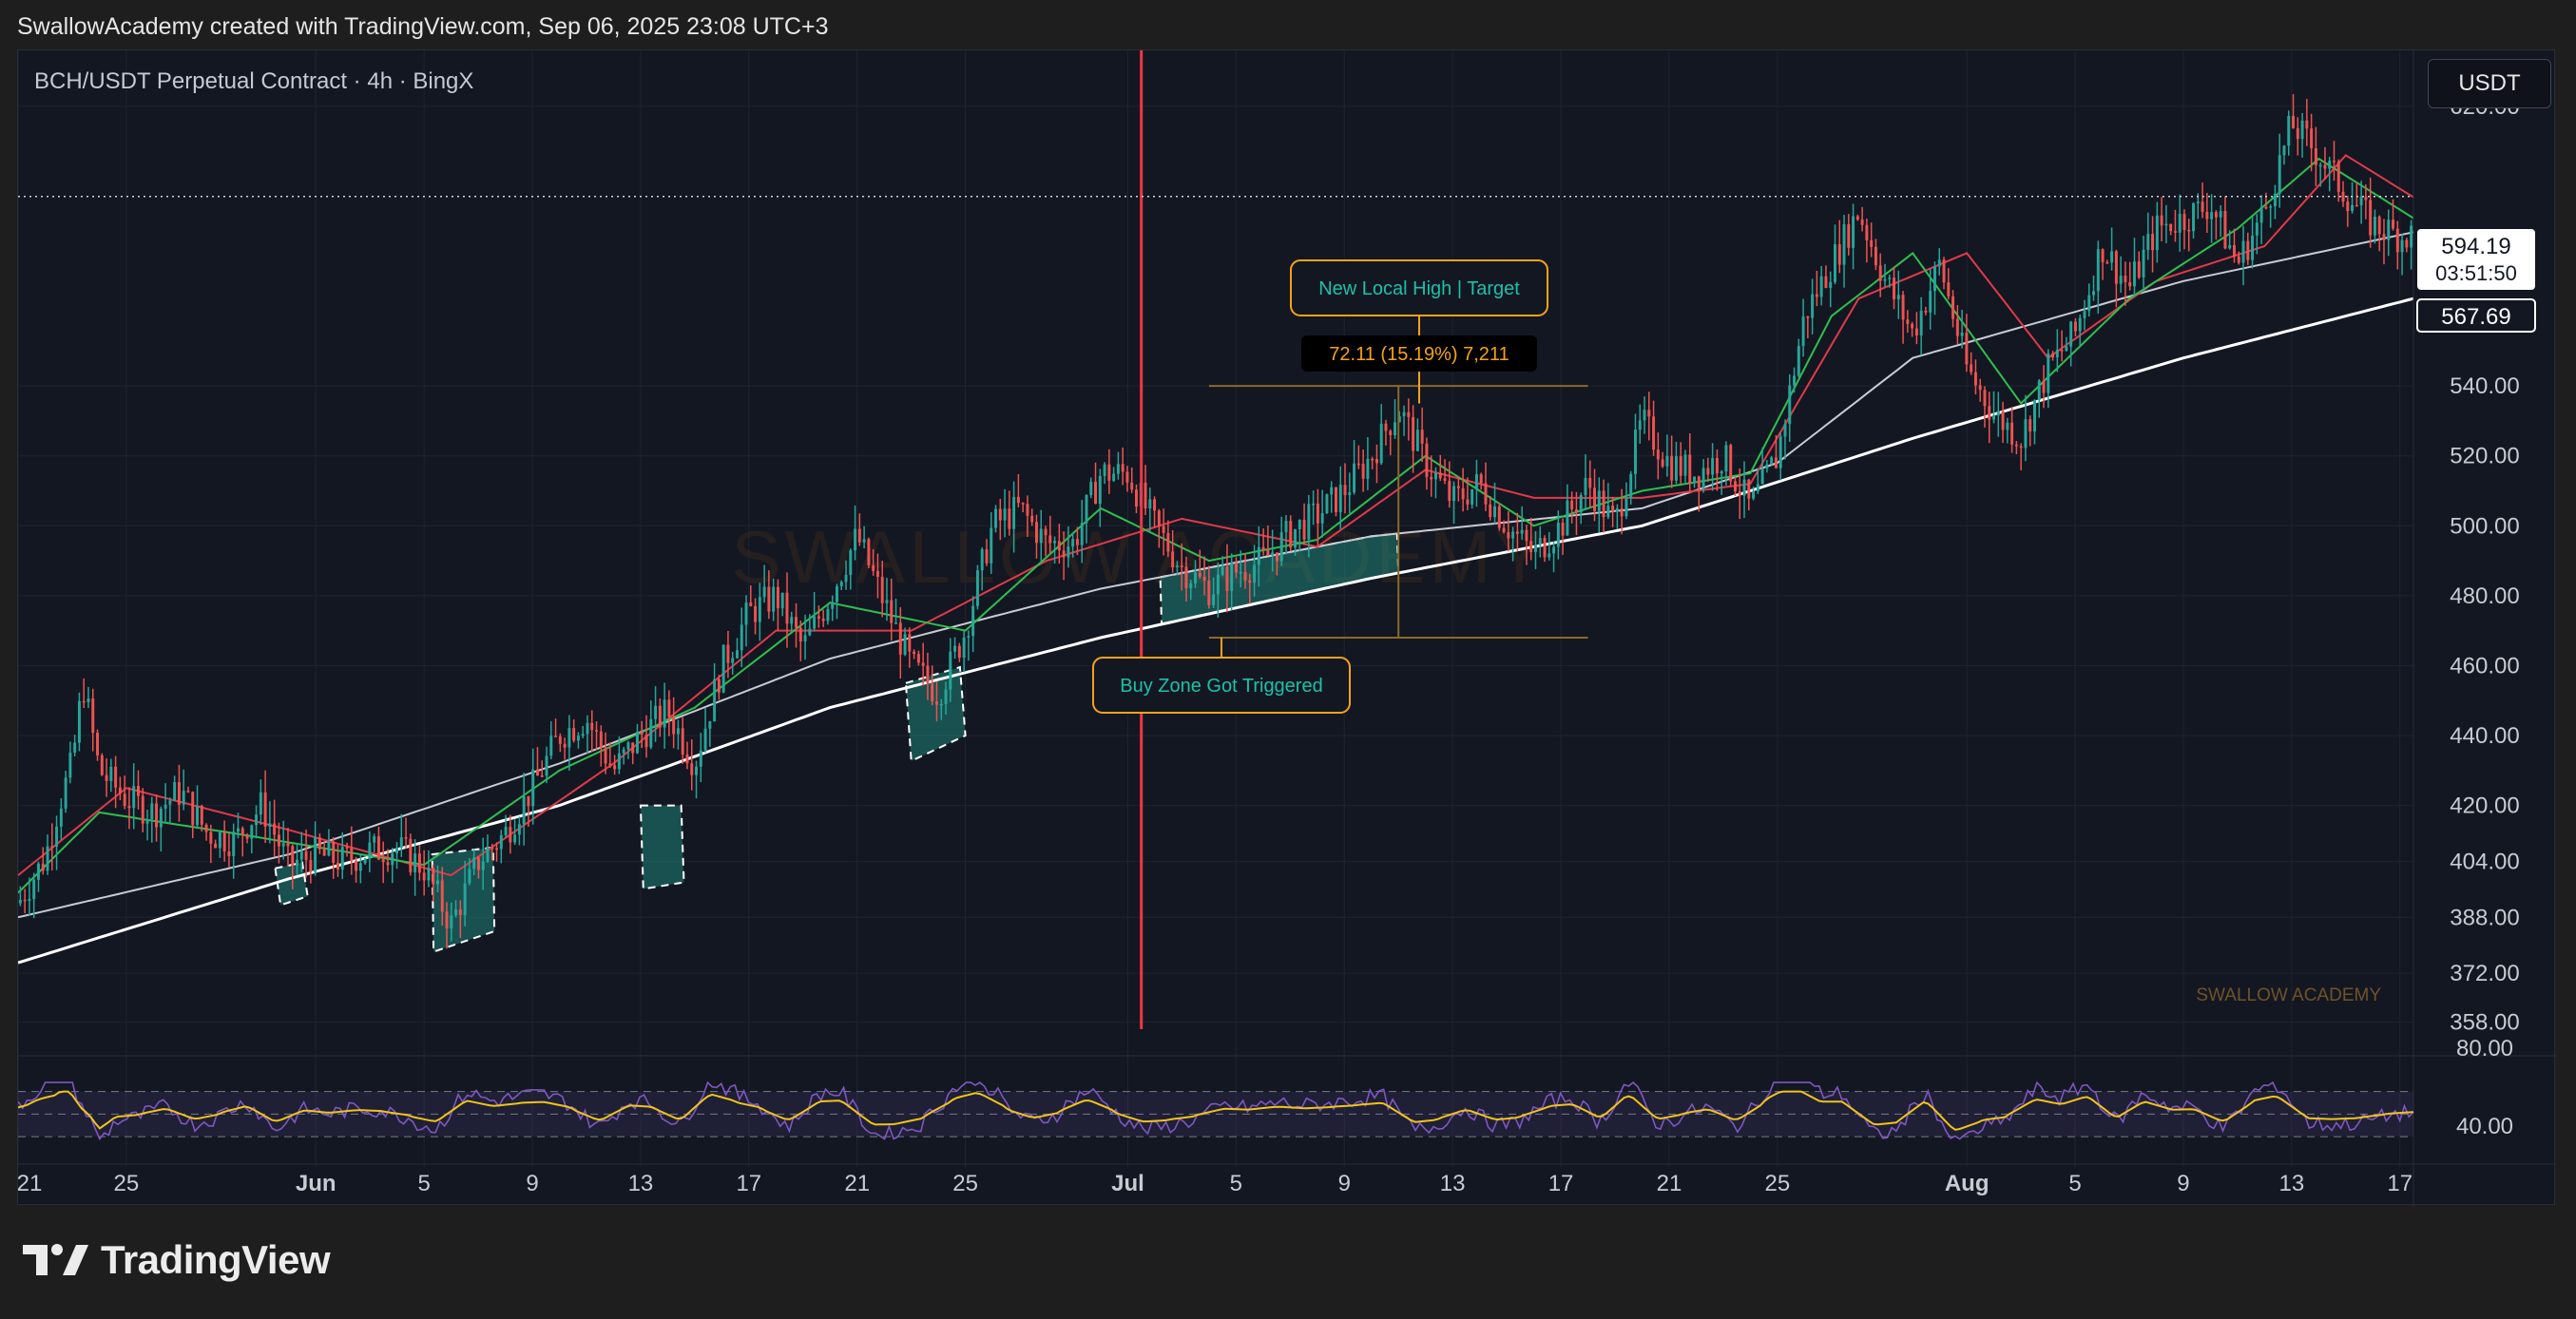  I want to click on corner-watermark: SWALLOW ACADEMY, so click(2289, 995).